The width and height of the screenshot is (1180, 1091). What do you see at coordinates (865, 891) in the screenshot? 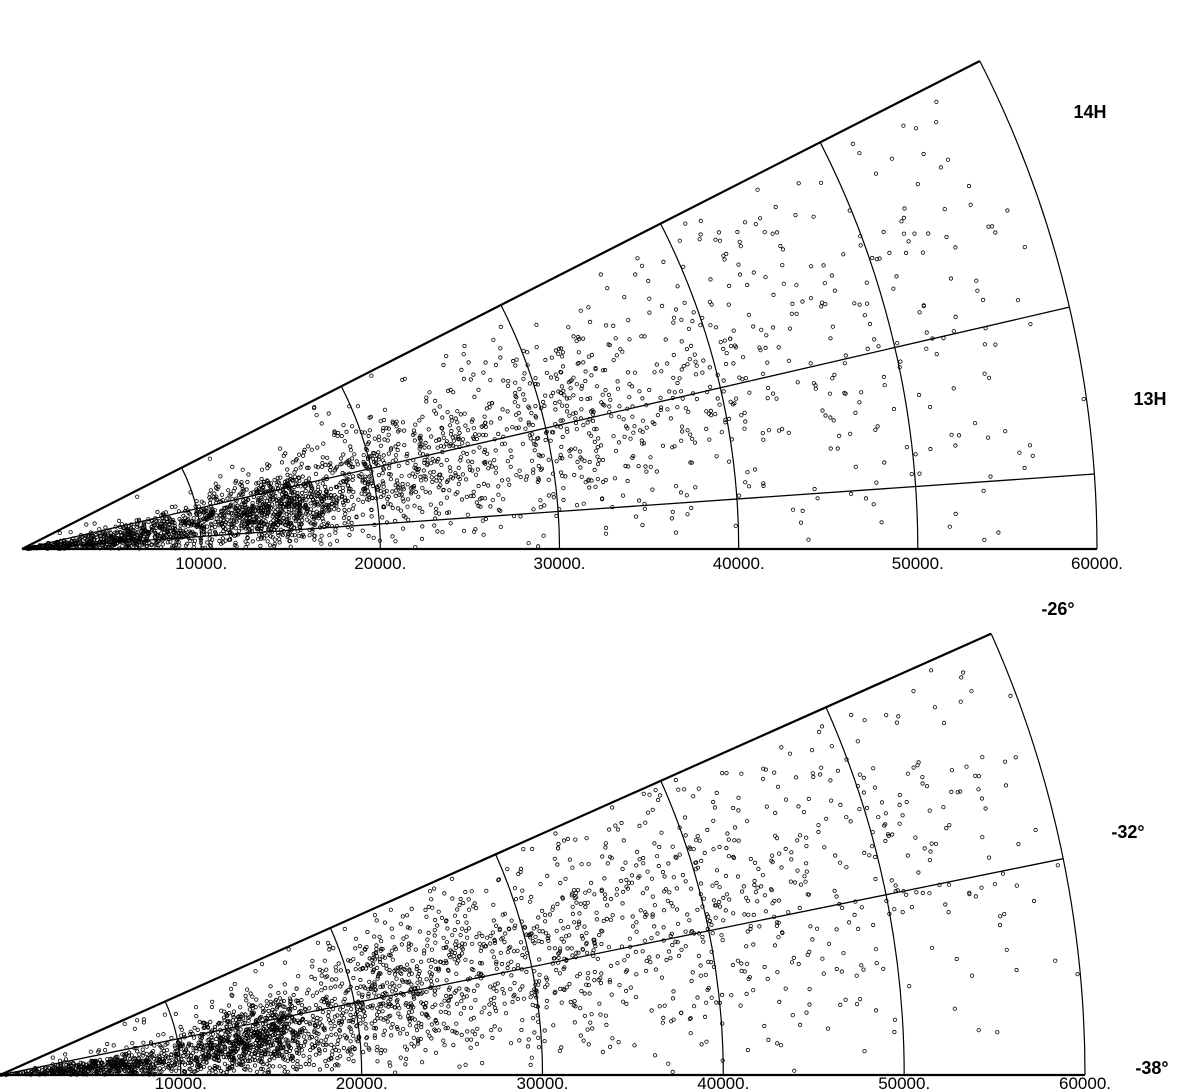
I see `distance-arc` at bounding box center [865, 891].